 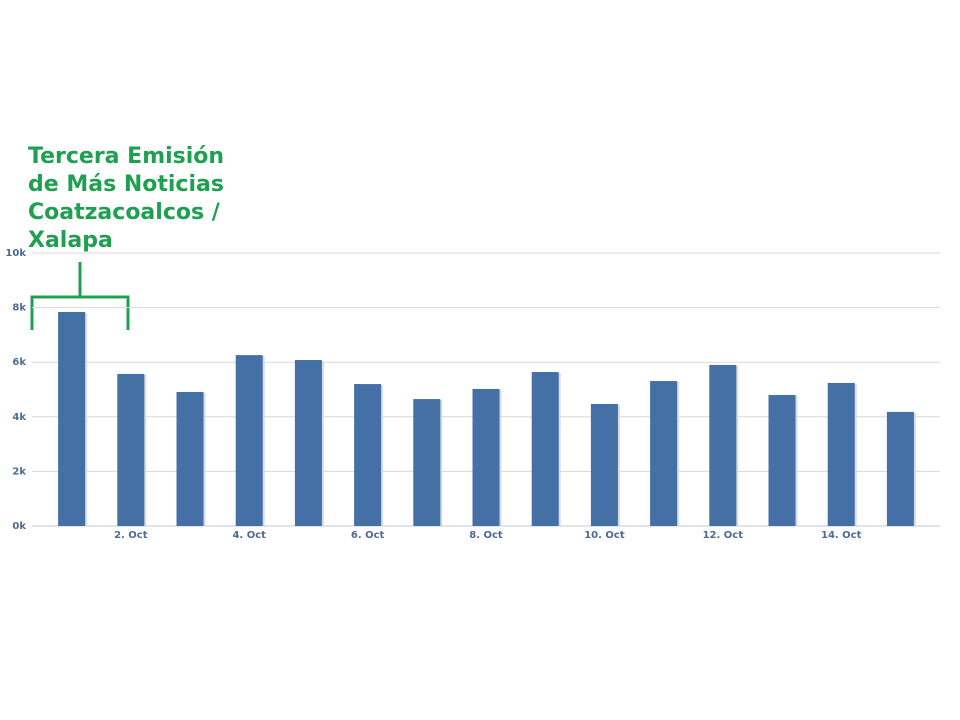 What do you see at coordinates (841, 535) in the screenshot?
I see `x-tick-label: 14. Oct` at bounding box center [841, 535].